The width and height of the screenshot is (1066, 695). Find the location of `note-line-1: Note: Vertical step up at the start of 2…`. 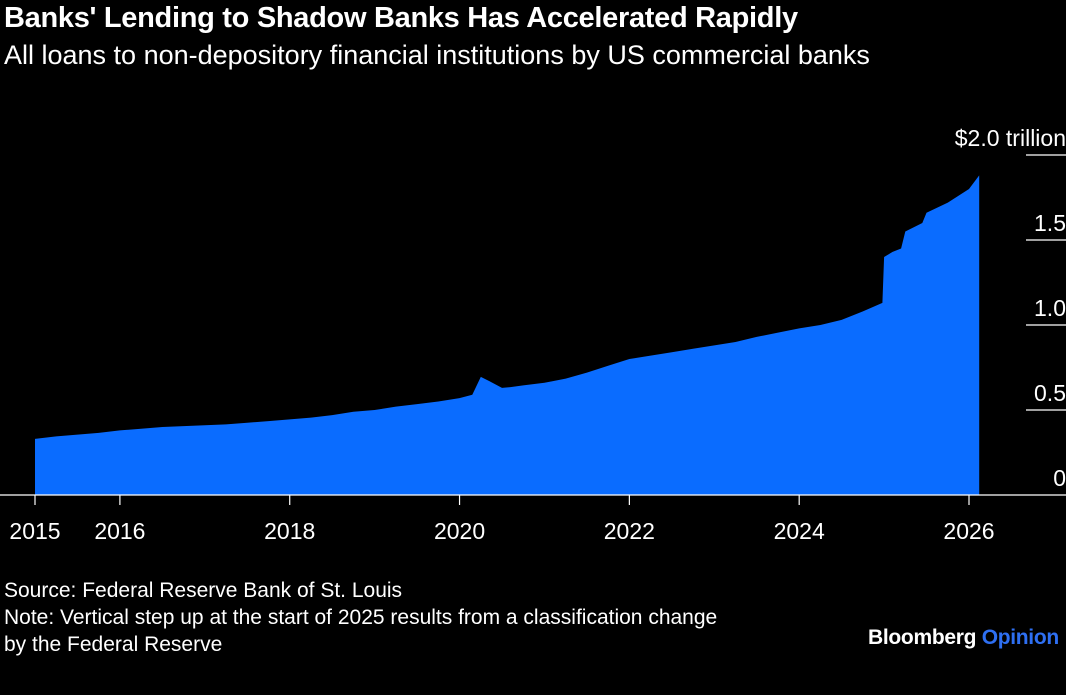

note-line-1: Note: Vertical step up at the start of 2… is located at coordinates (361, 617).